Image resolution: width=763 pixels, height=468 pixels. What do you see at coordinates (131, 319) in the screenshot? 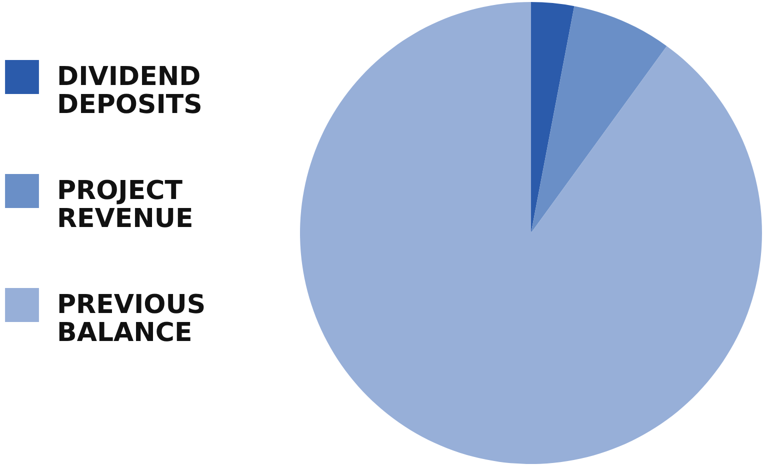
I see `legend-label: PREVIOUS BALANCE` at bounding box center [131, 319].